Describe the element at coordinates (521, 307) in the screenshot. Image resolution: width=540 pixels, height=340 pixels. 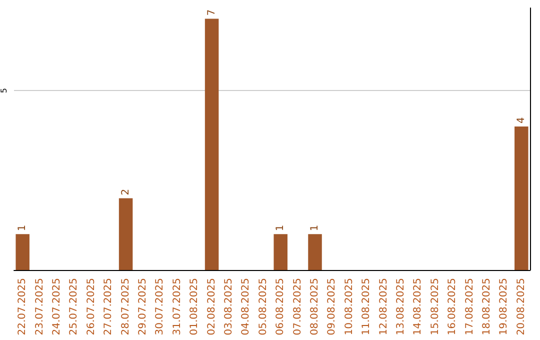
I see `x-tick-label: 20.08.2025` at that location.